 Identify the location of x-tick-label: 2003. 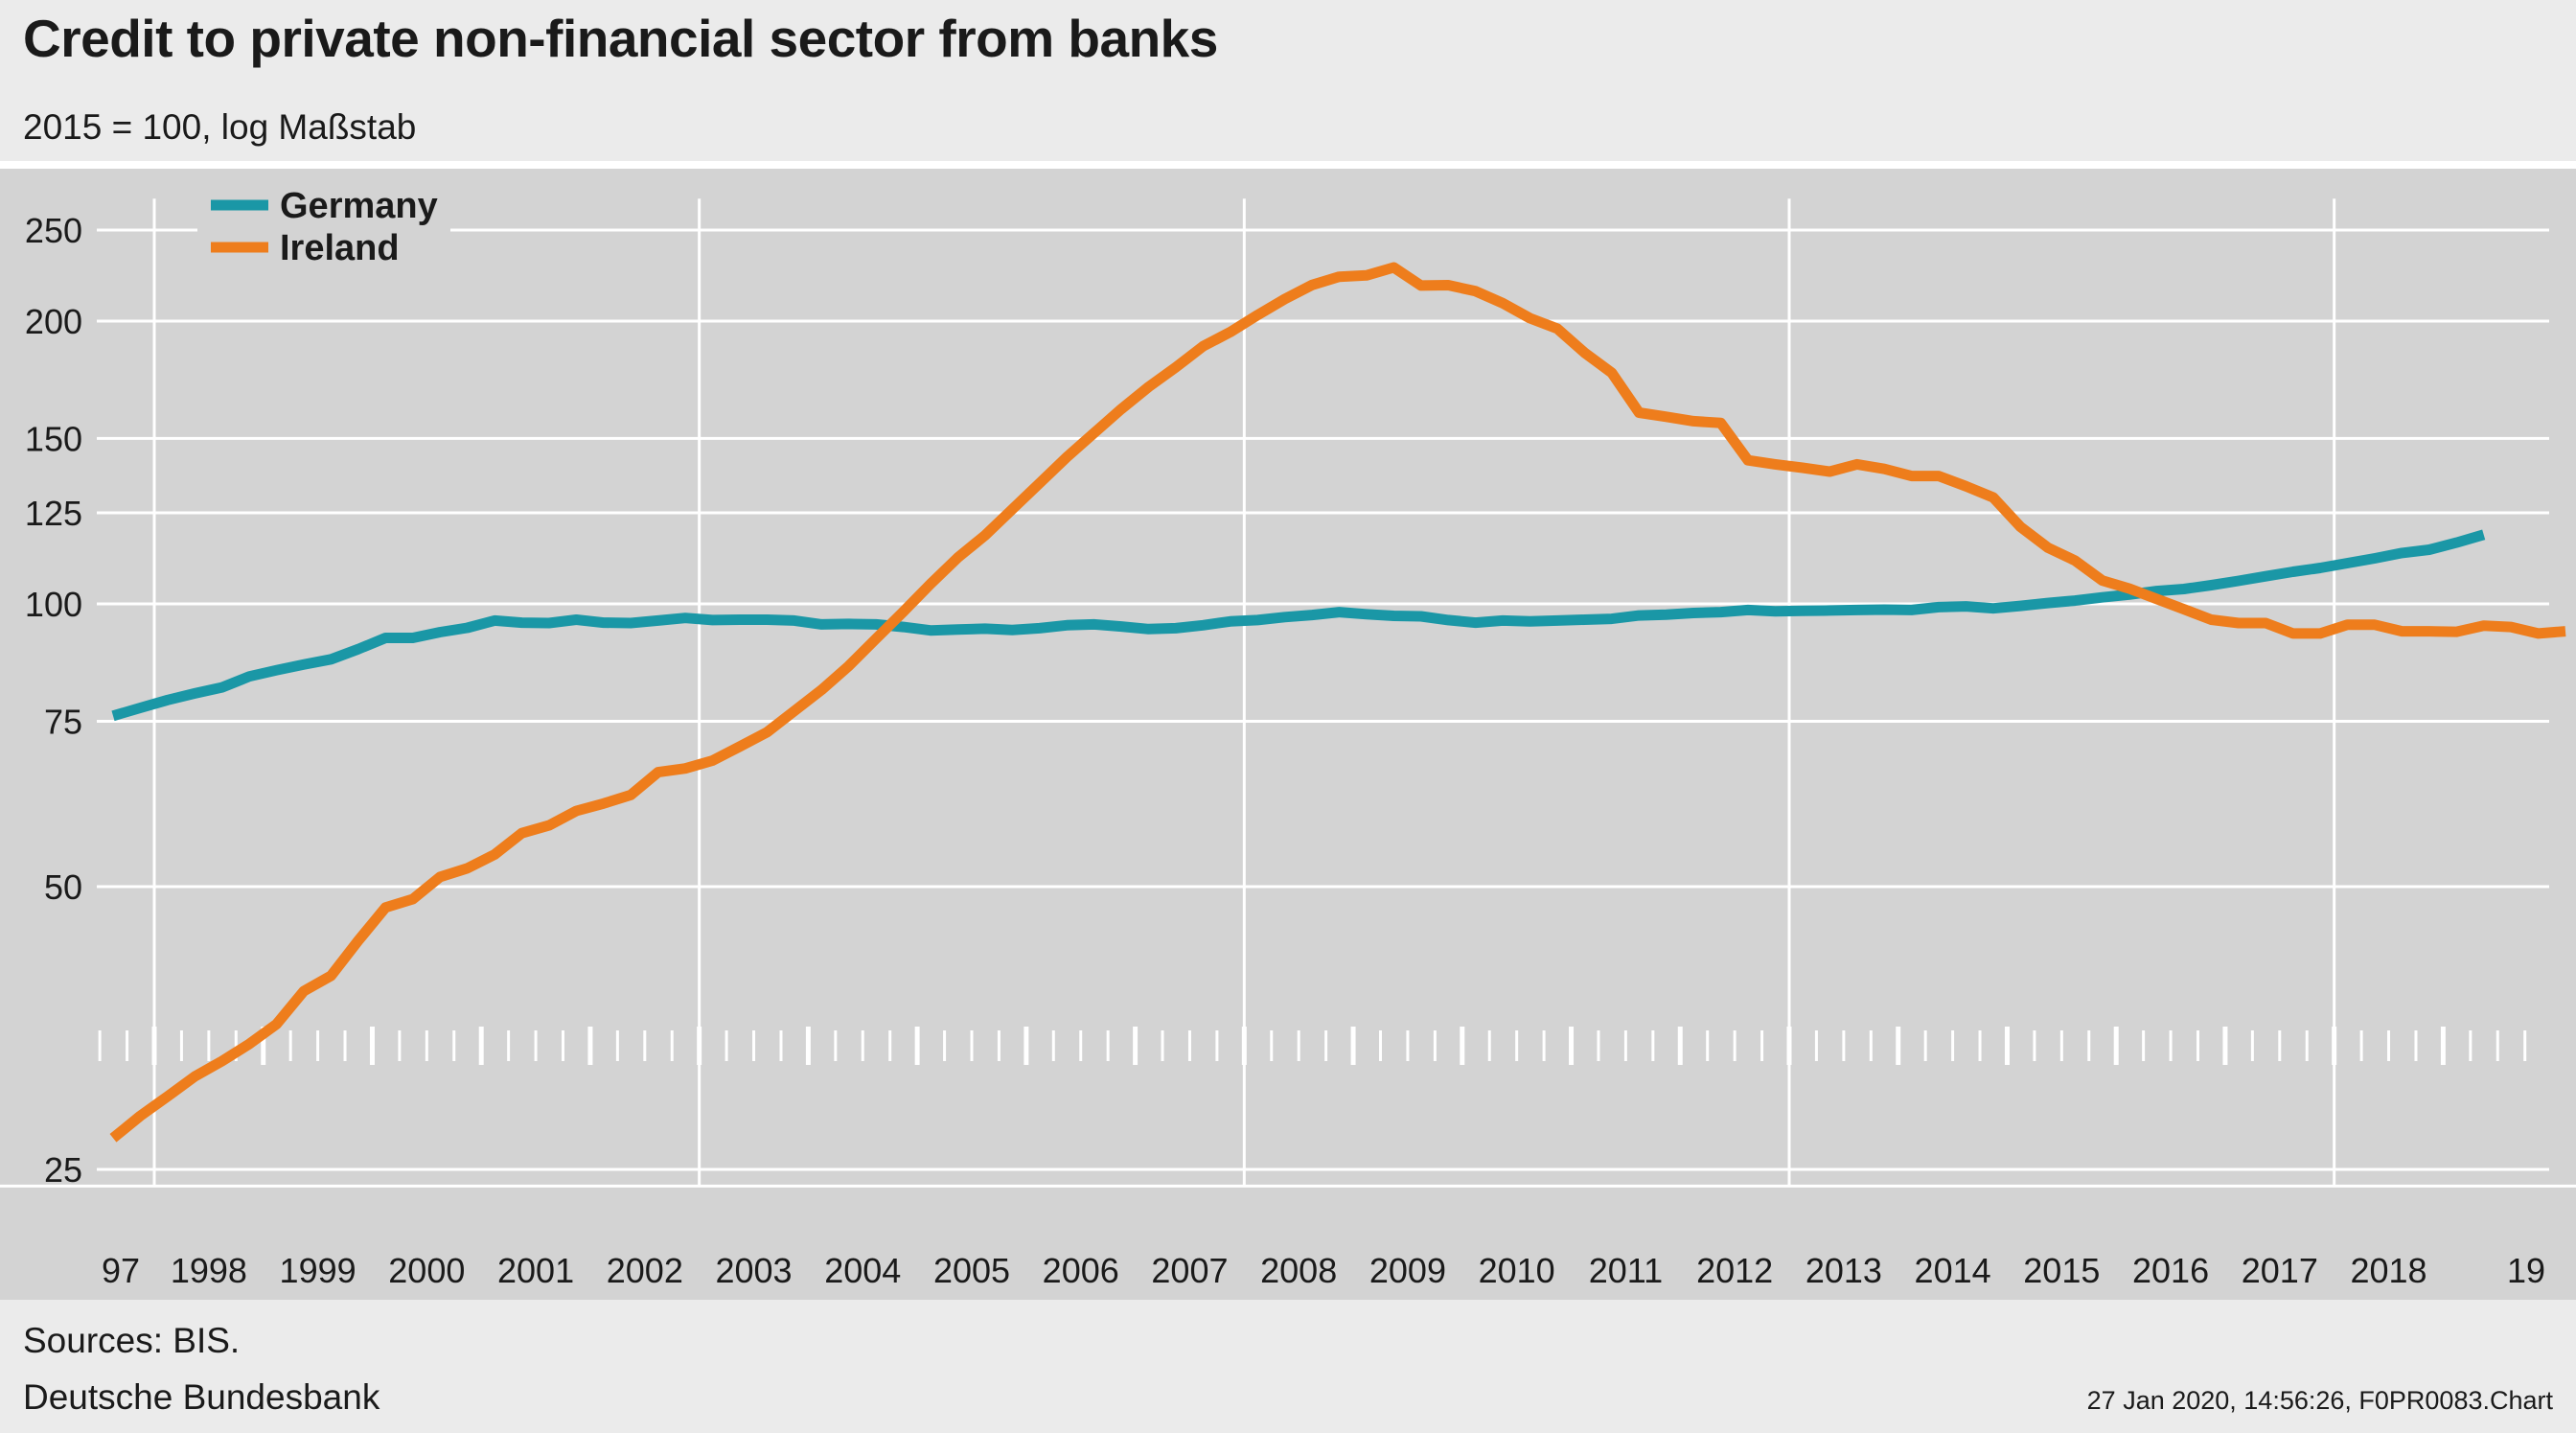
(753, 1270).